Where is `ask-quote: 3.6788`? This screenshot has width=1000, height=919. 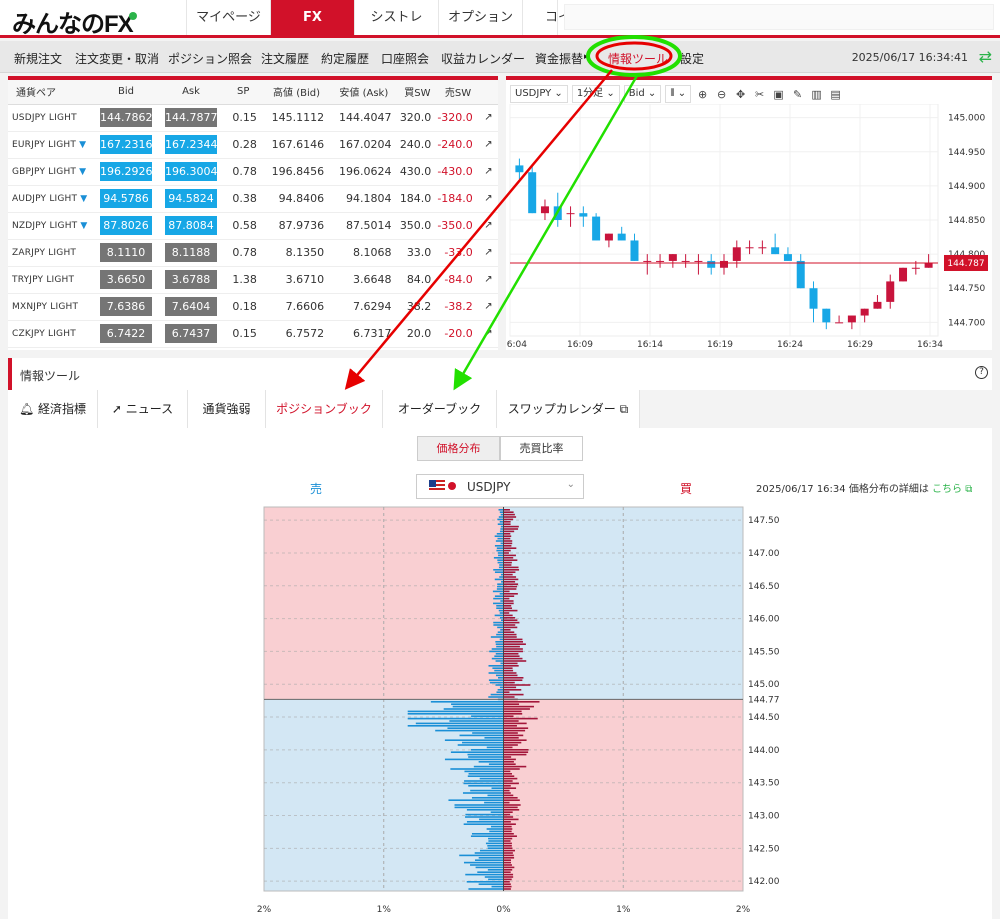
ask-quote: 3.6788 is located at coordinates (191, 279).